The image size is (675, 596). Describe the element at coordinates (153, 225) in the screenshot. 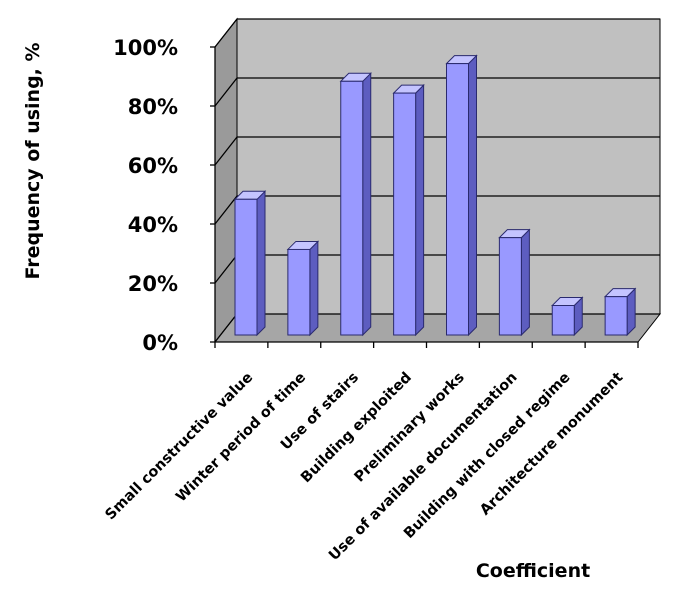

I see `y-tick-label: 40%` at that location.